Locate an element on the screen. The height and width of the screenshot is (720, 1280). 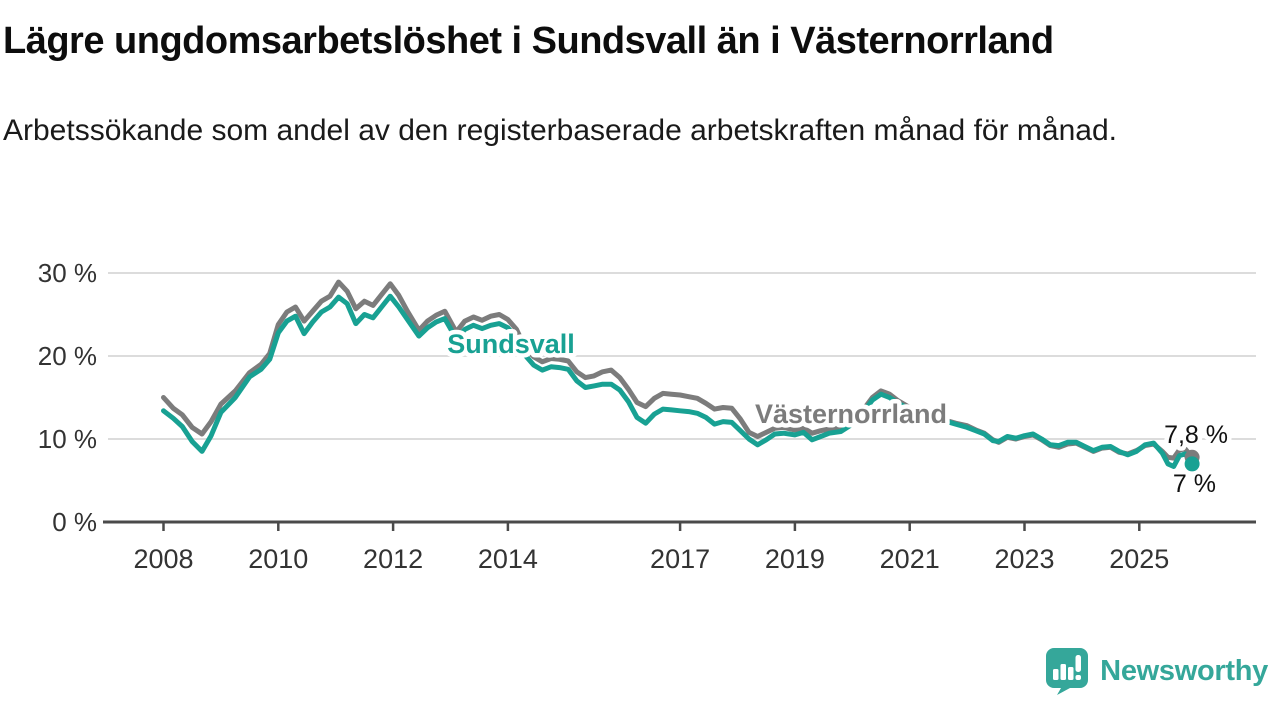
bar-icon-small is located at coordinates (1056, 674).